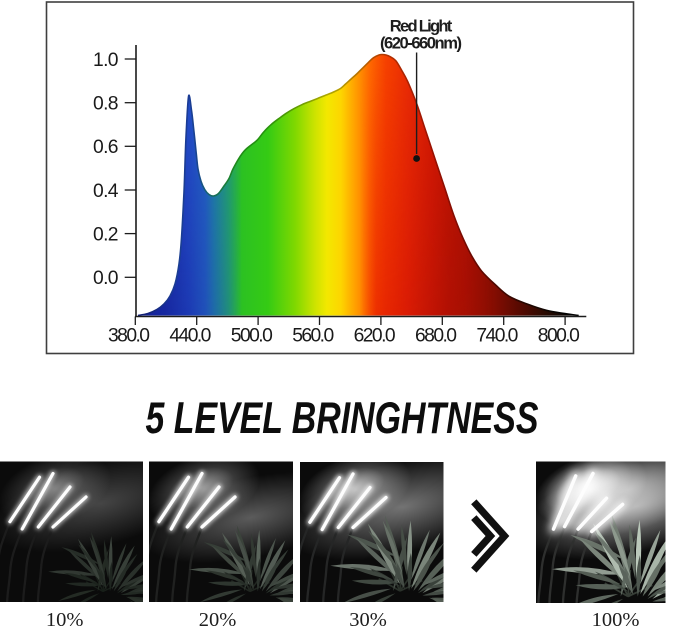  Describe the element at coordinates (252, 336) in the screenshot. I see `svg-text: 500.0` at that location.